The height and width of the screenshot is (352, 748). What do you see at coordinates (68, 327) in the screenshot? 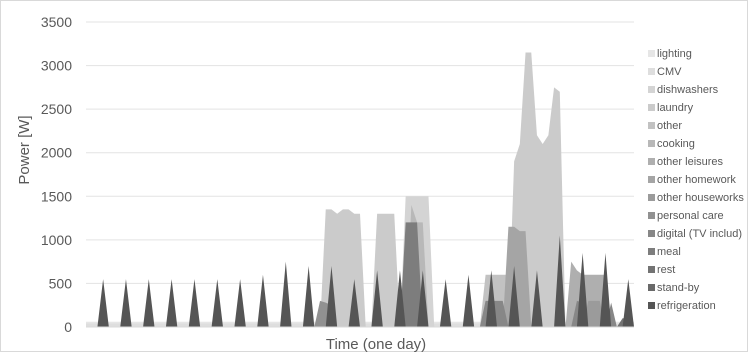
I see `y-tick-label: 0` at bounding box center [68, 327].